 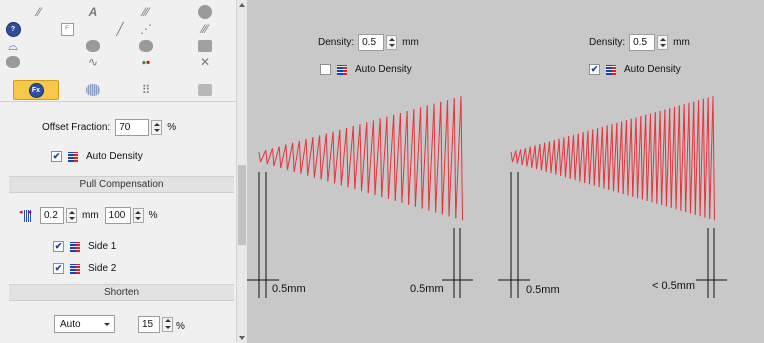 What do you see at coordinates (289, 289) in the screenshot?
I see `left-start-mark-label: 0.5mm` at bounding box center [289, 289].